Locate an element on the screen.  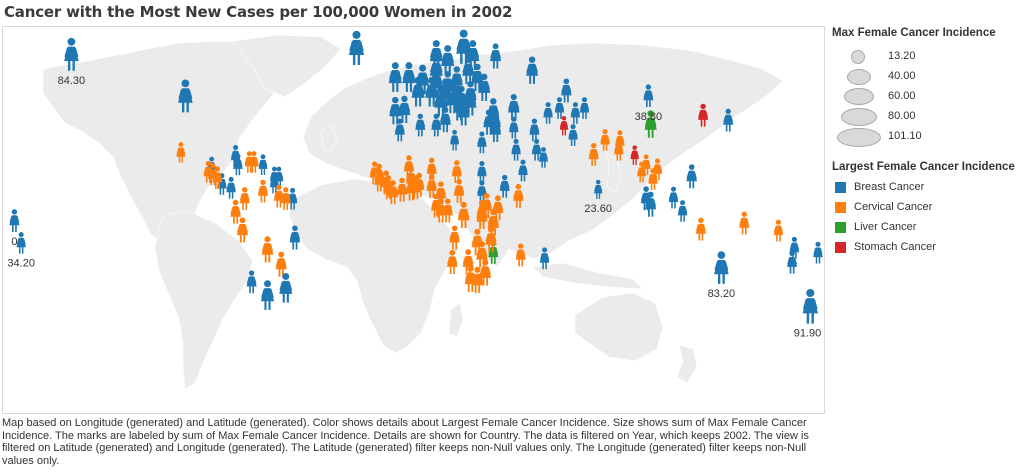
legend-item-breast-cancer: Breast Cancer is located at coordinates (929, 189).